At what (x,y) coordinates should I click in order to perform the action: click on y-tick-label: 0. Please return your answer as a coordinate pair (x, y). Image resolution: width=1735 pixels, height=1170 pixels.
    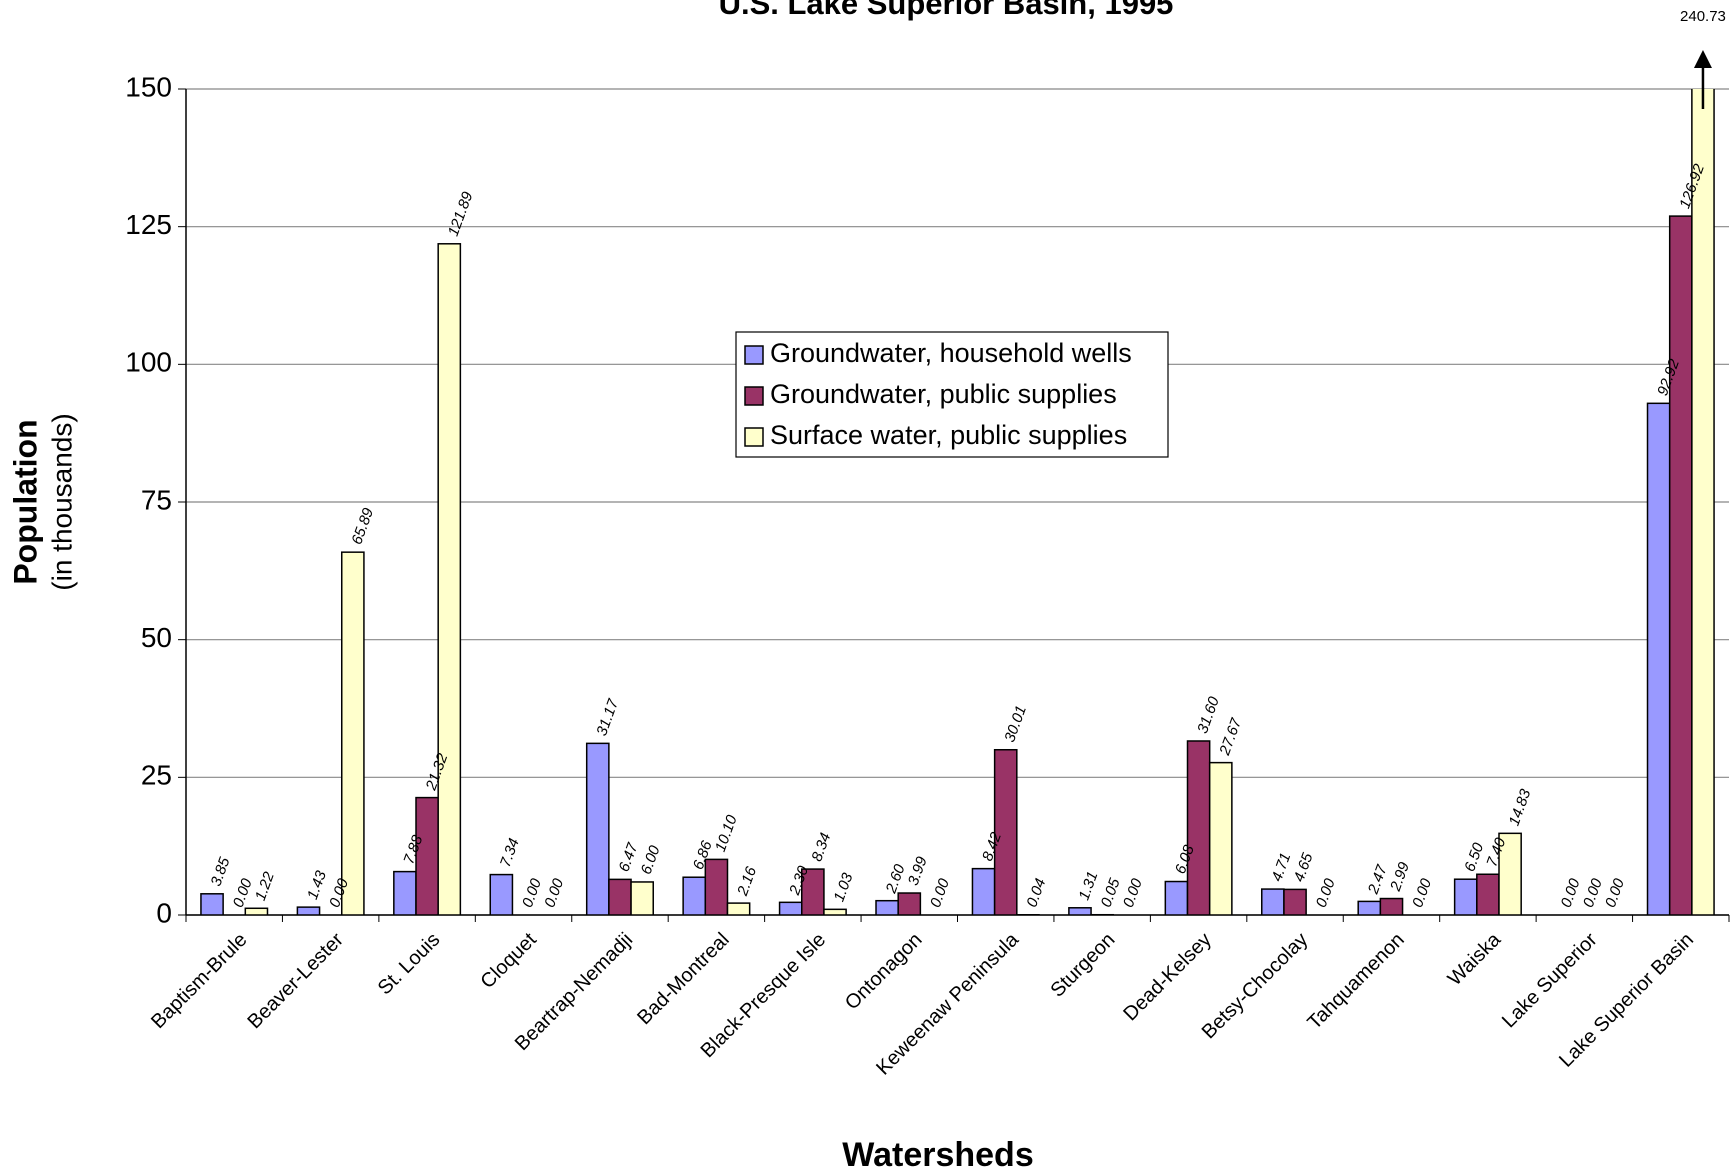
    Looking at the image, I should click on (164, 912).